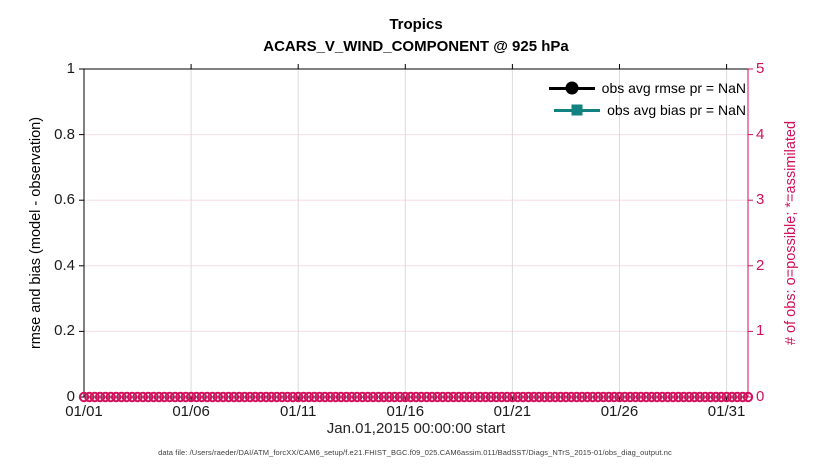  Describe the element at coordinates (416, 24) in the screenshot. I see `chart-title-region: Tropics` at that location.